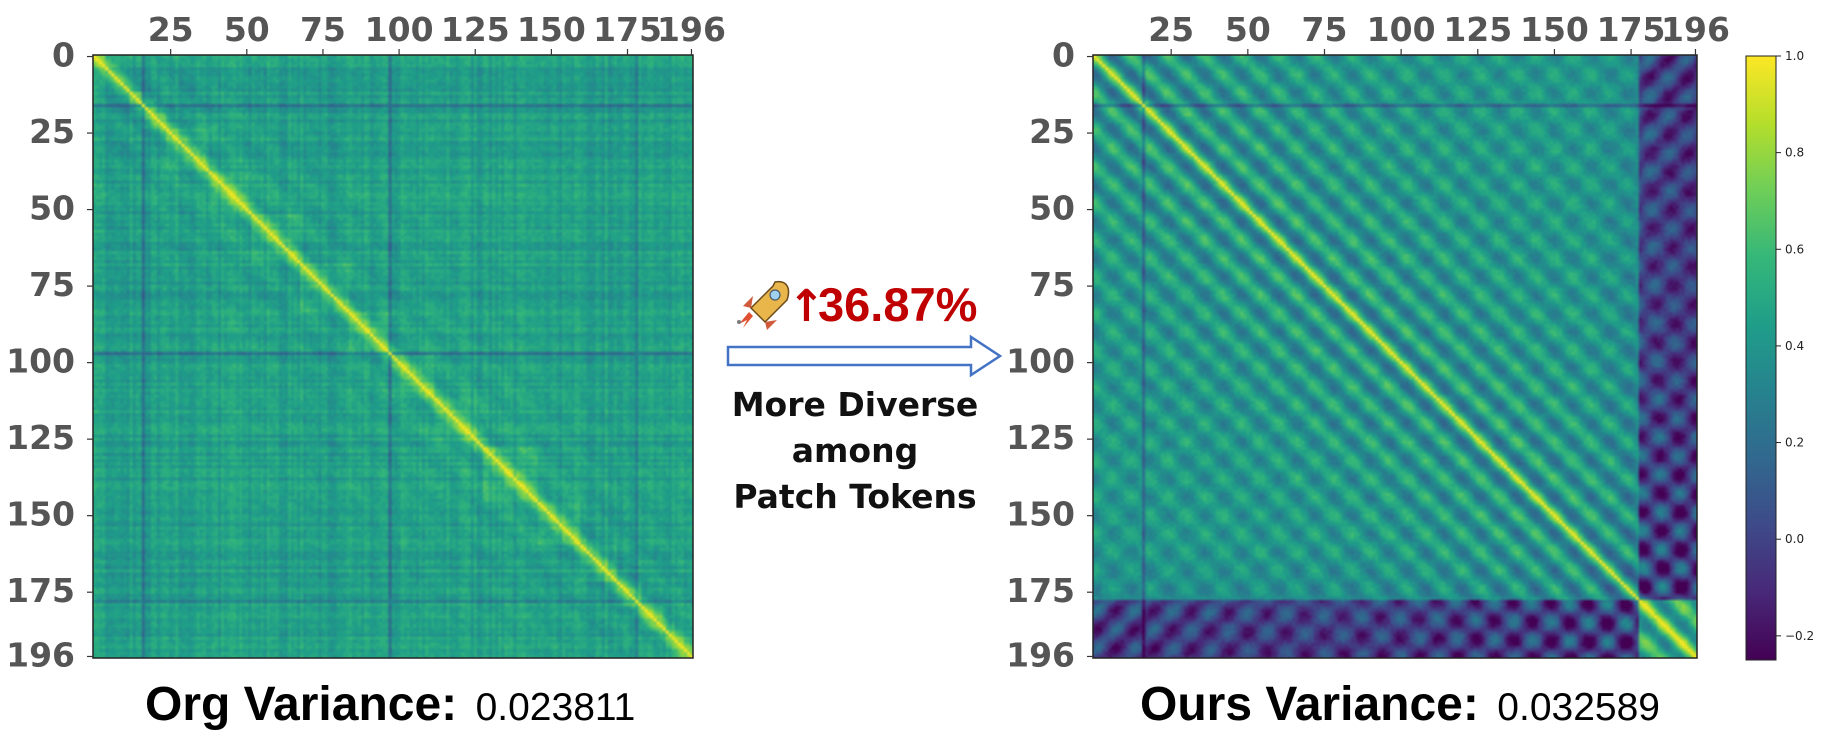  I want to click on colorbar-tick-label: 0.6, so click(1794, 249).